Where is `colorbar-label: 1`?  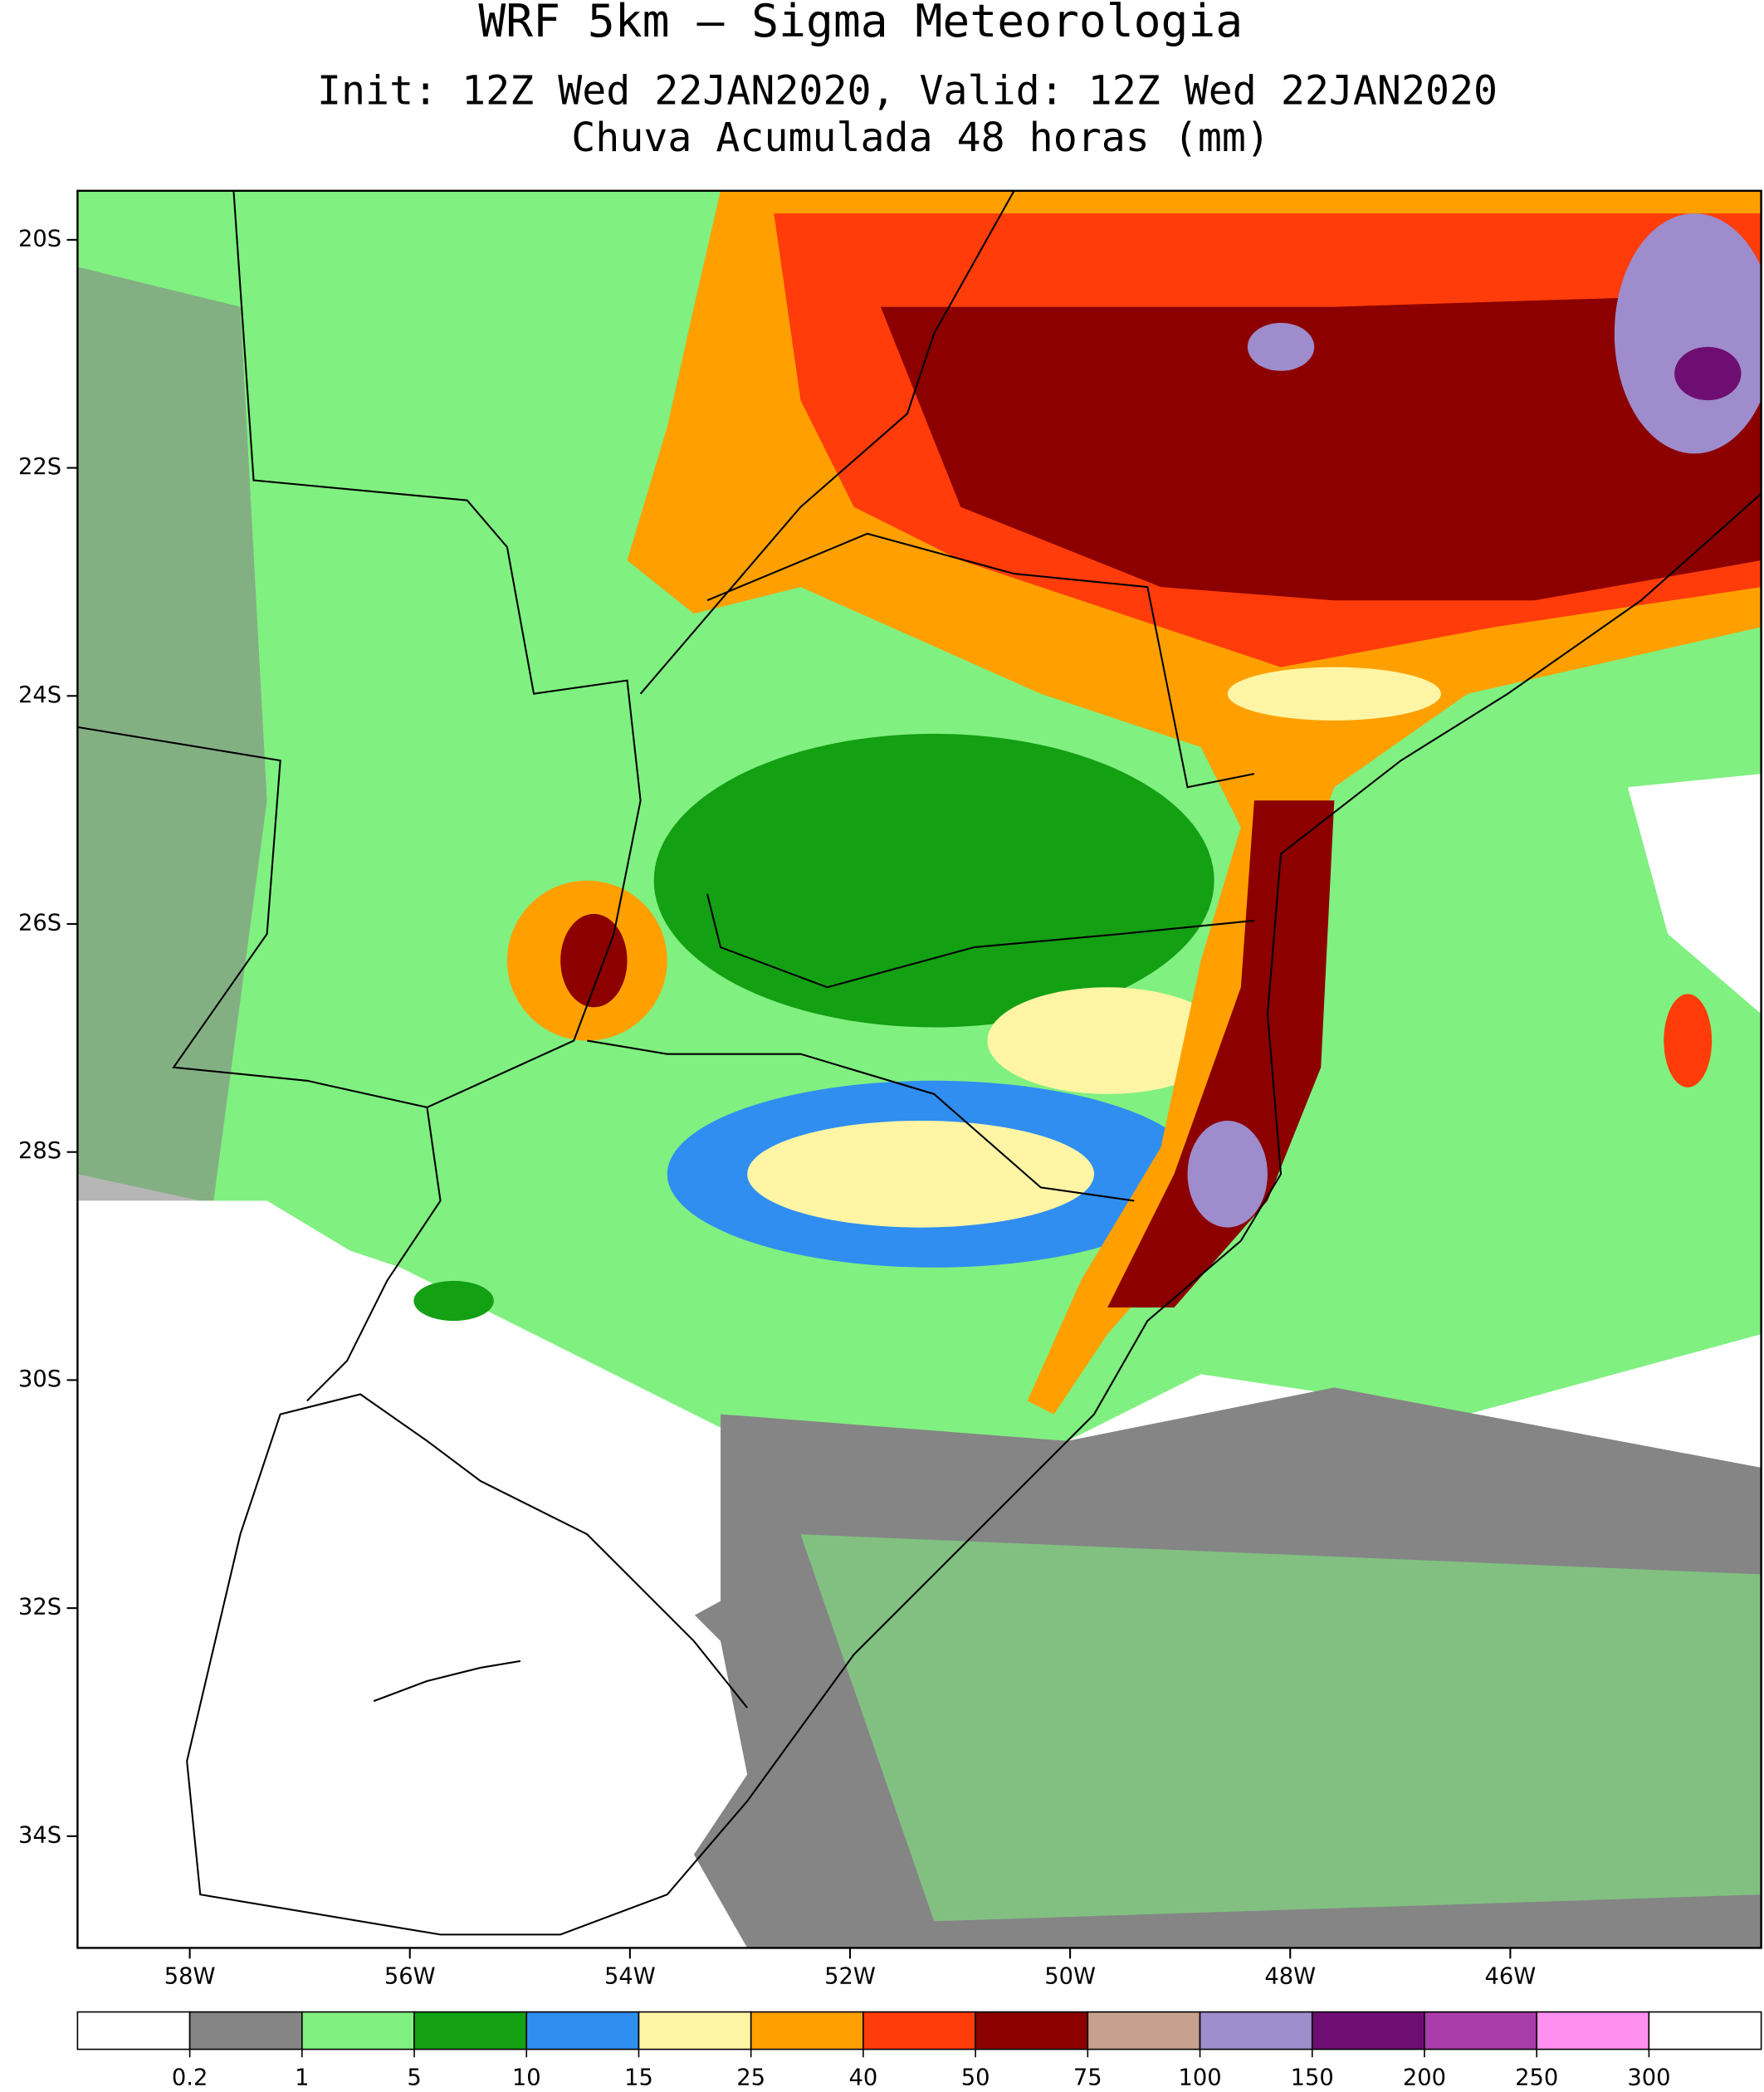
colorbar-label: 1 is located at coordinates (302, 2077).